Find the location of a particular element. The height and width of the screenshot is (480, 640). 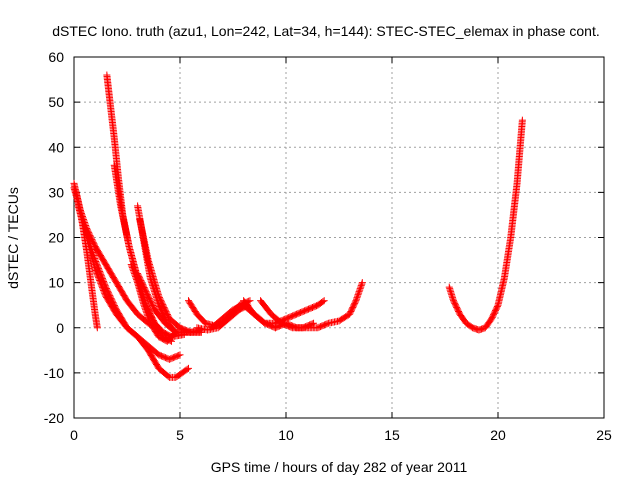

y-tick-label: 0 is located at coordinates (60, 328).